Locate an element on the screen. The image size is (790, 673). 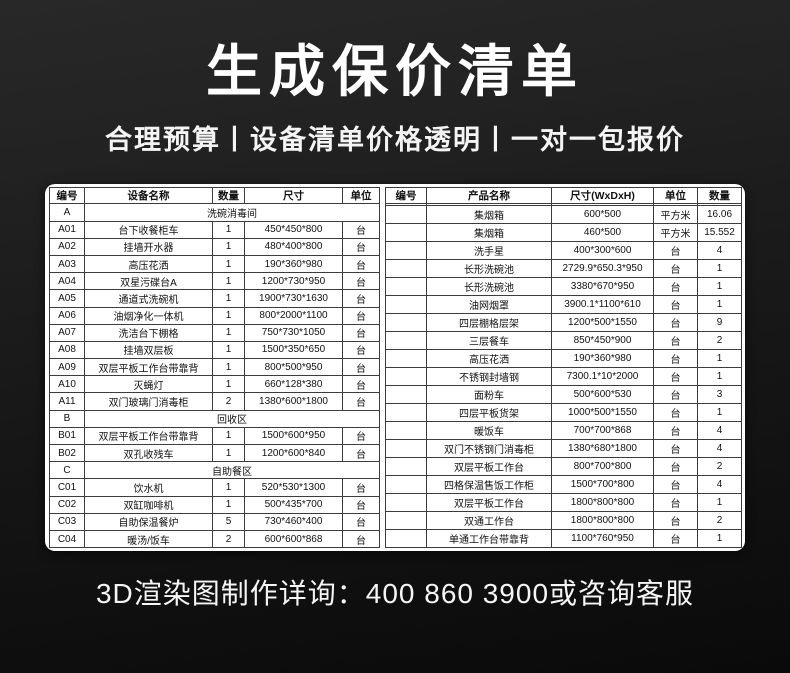
item-name: 四层平板货架 is located at coordinates (489, 412).